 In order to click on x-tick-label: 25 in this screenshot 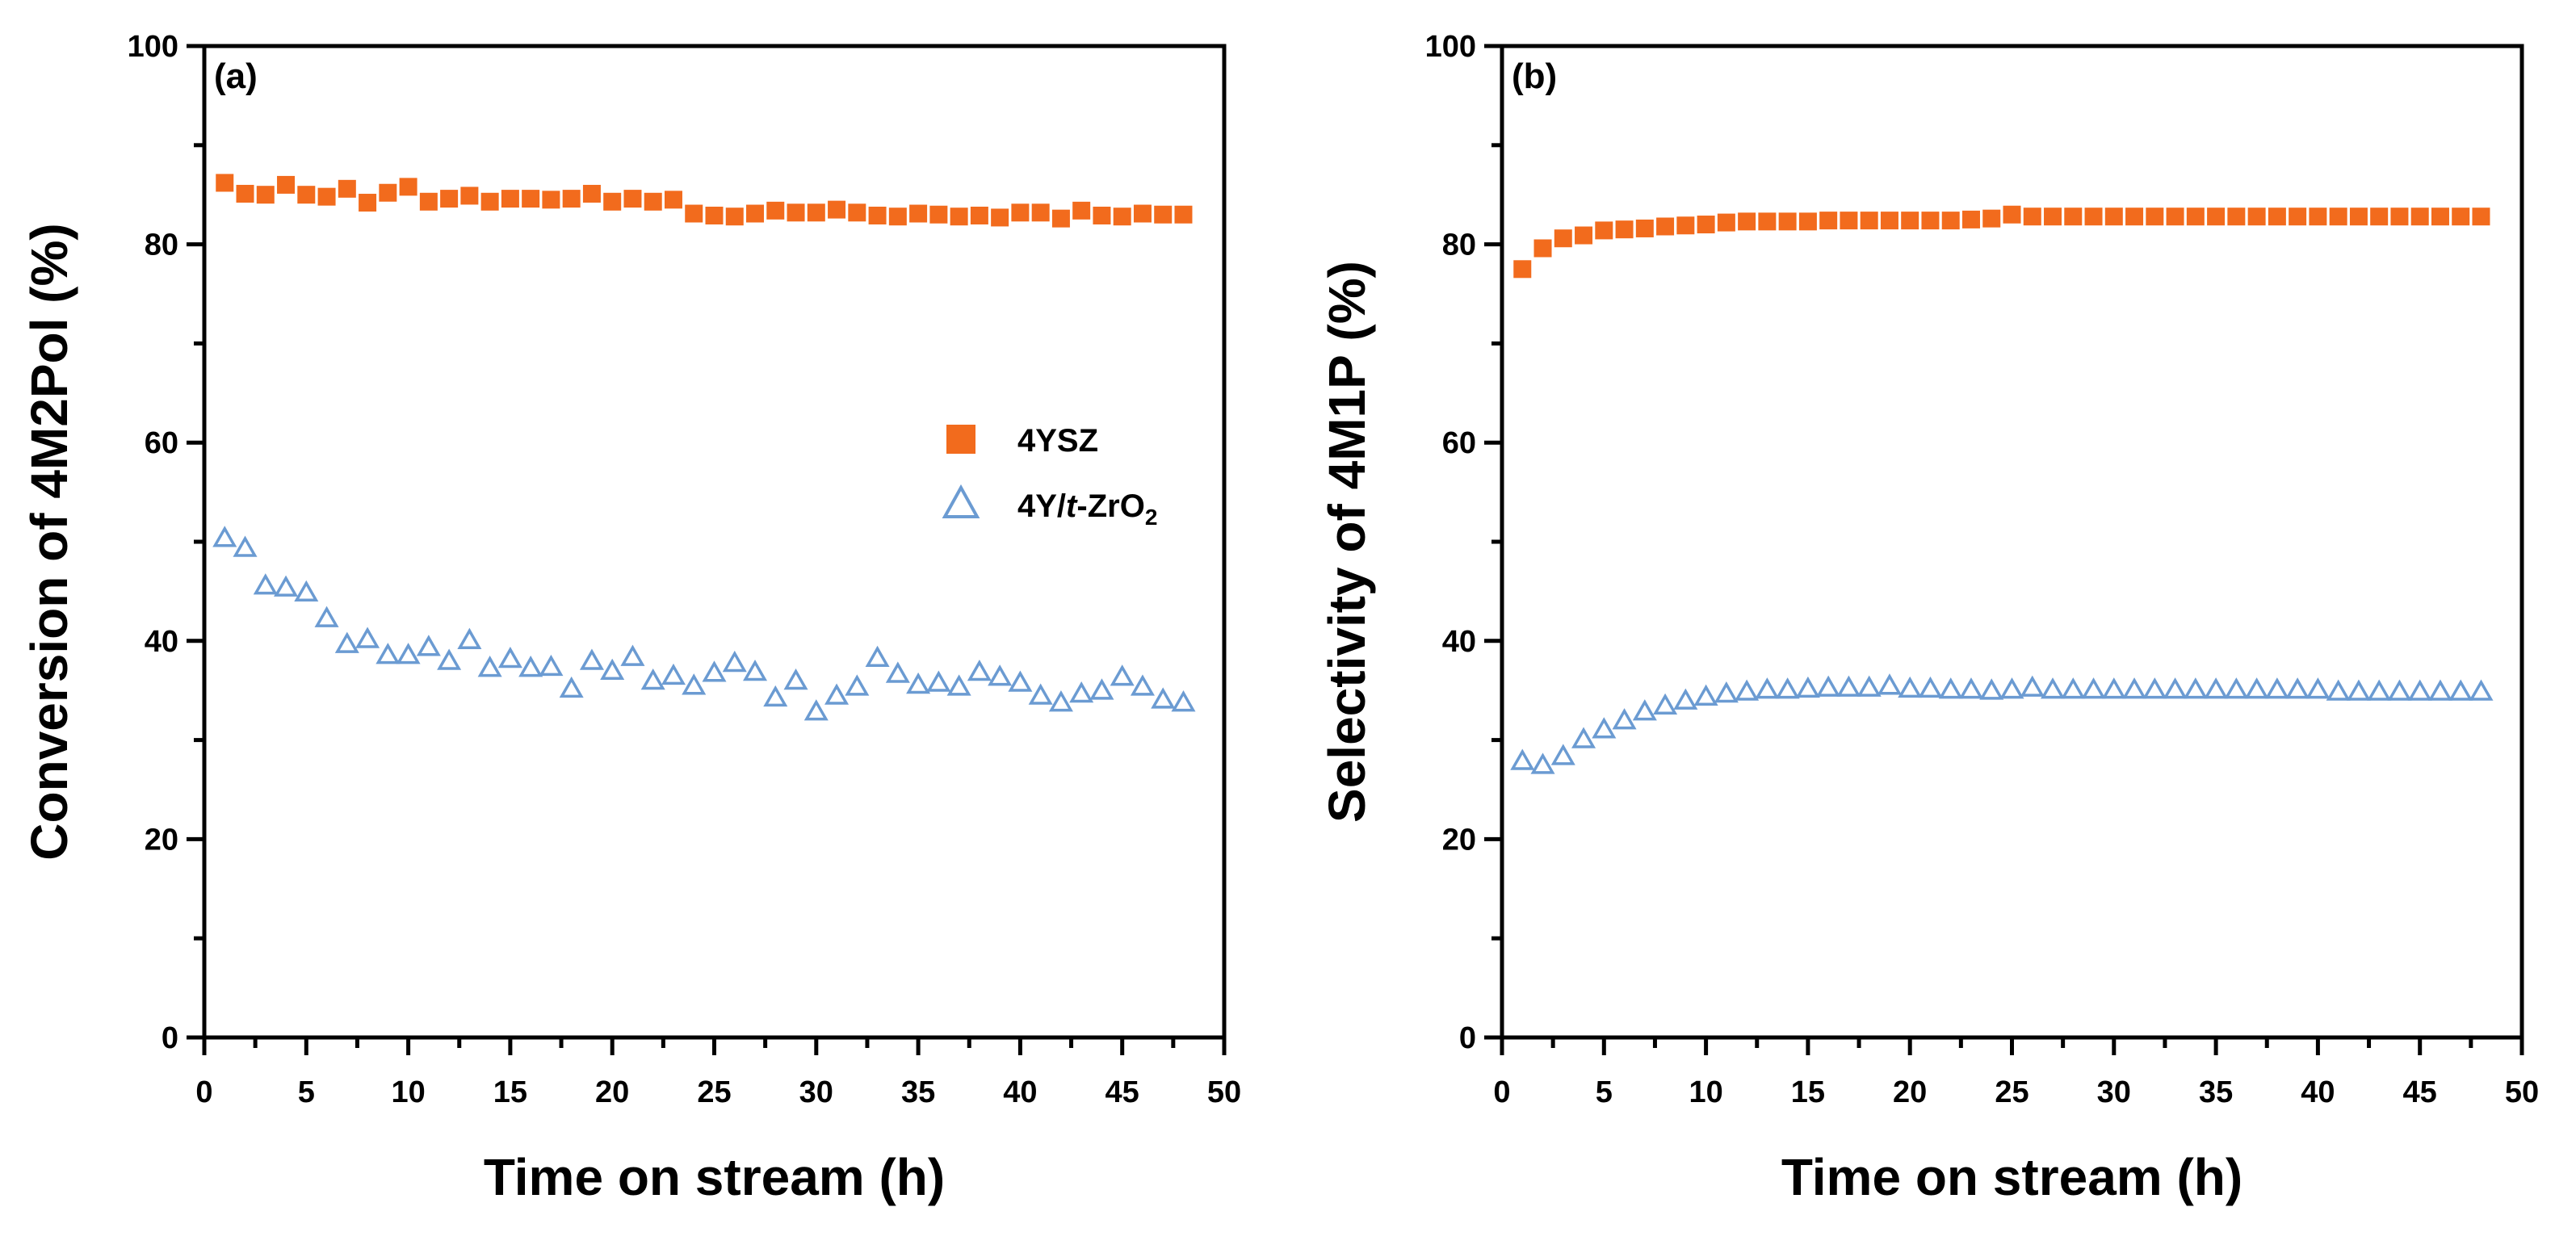, I will do `click(2011, 1092)`.